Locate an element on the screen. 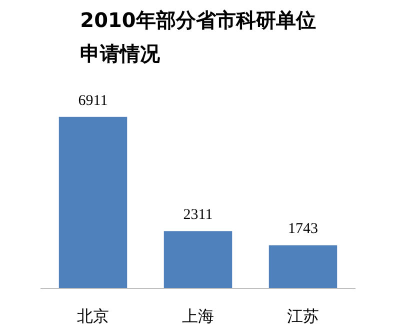 The height and width of the screenshot is (328, 400). data-label: 1743 is located at coordinates (303, 229).